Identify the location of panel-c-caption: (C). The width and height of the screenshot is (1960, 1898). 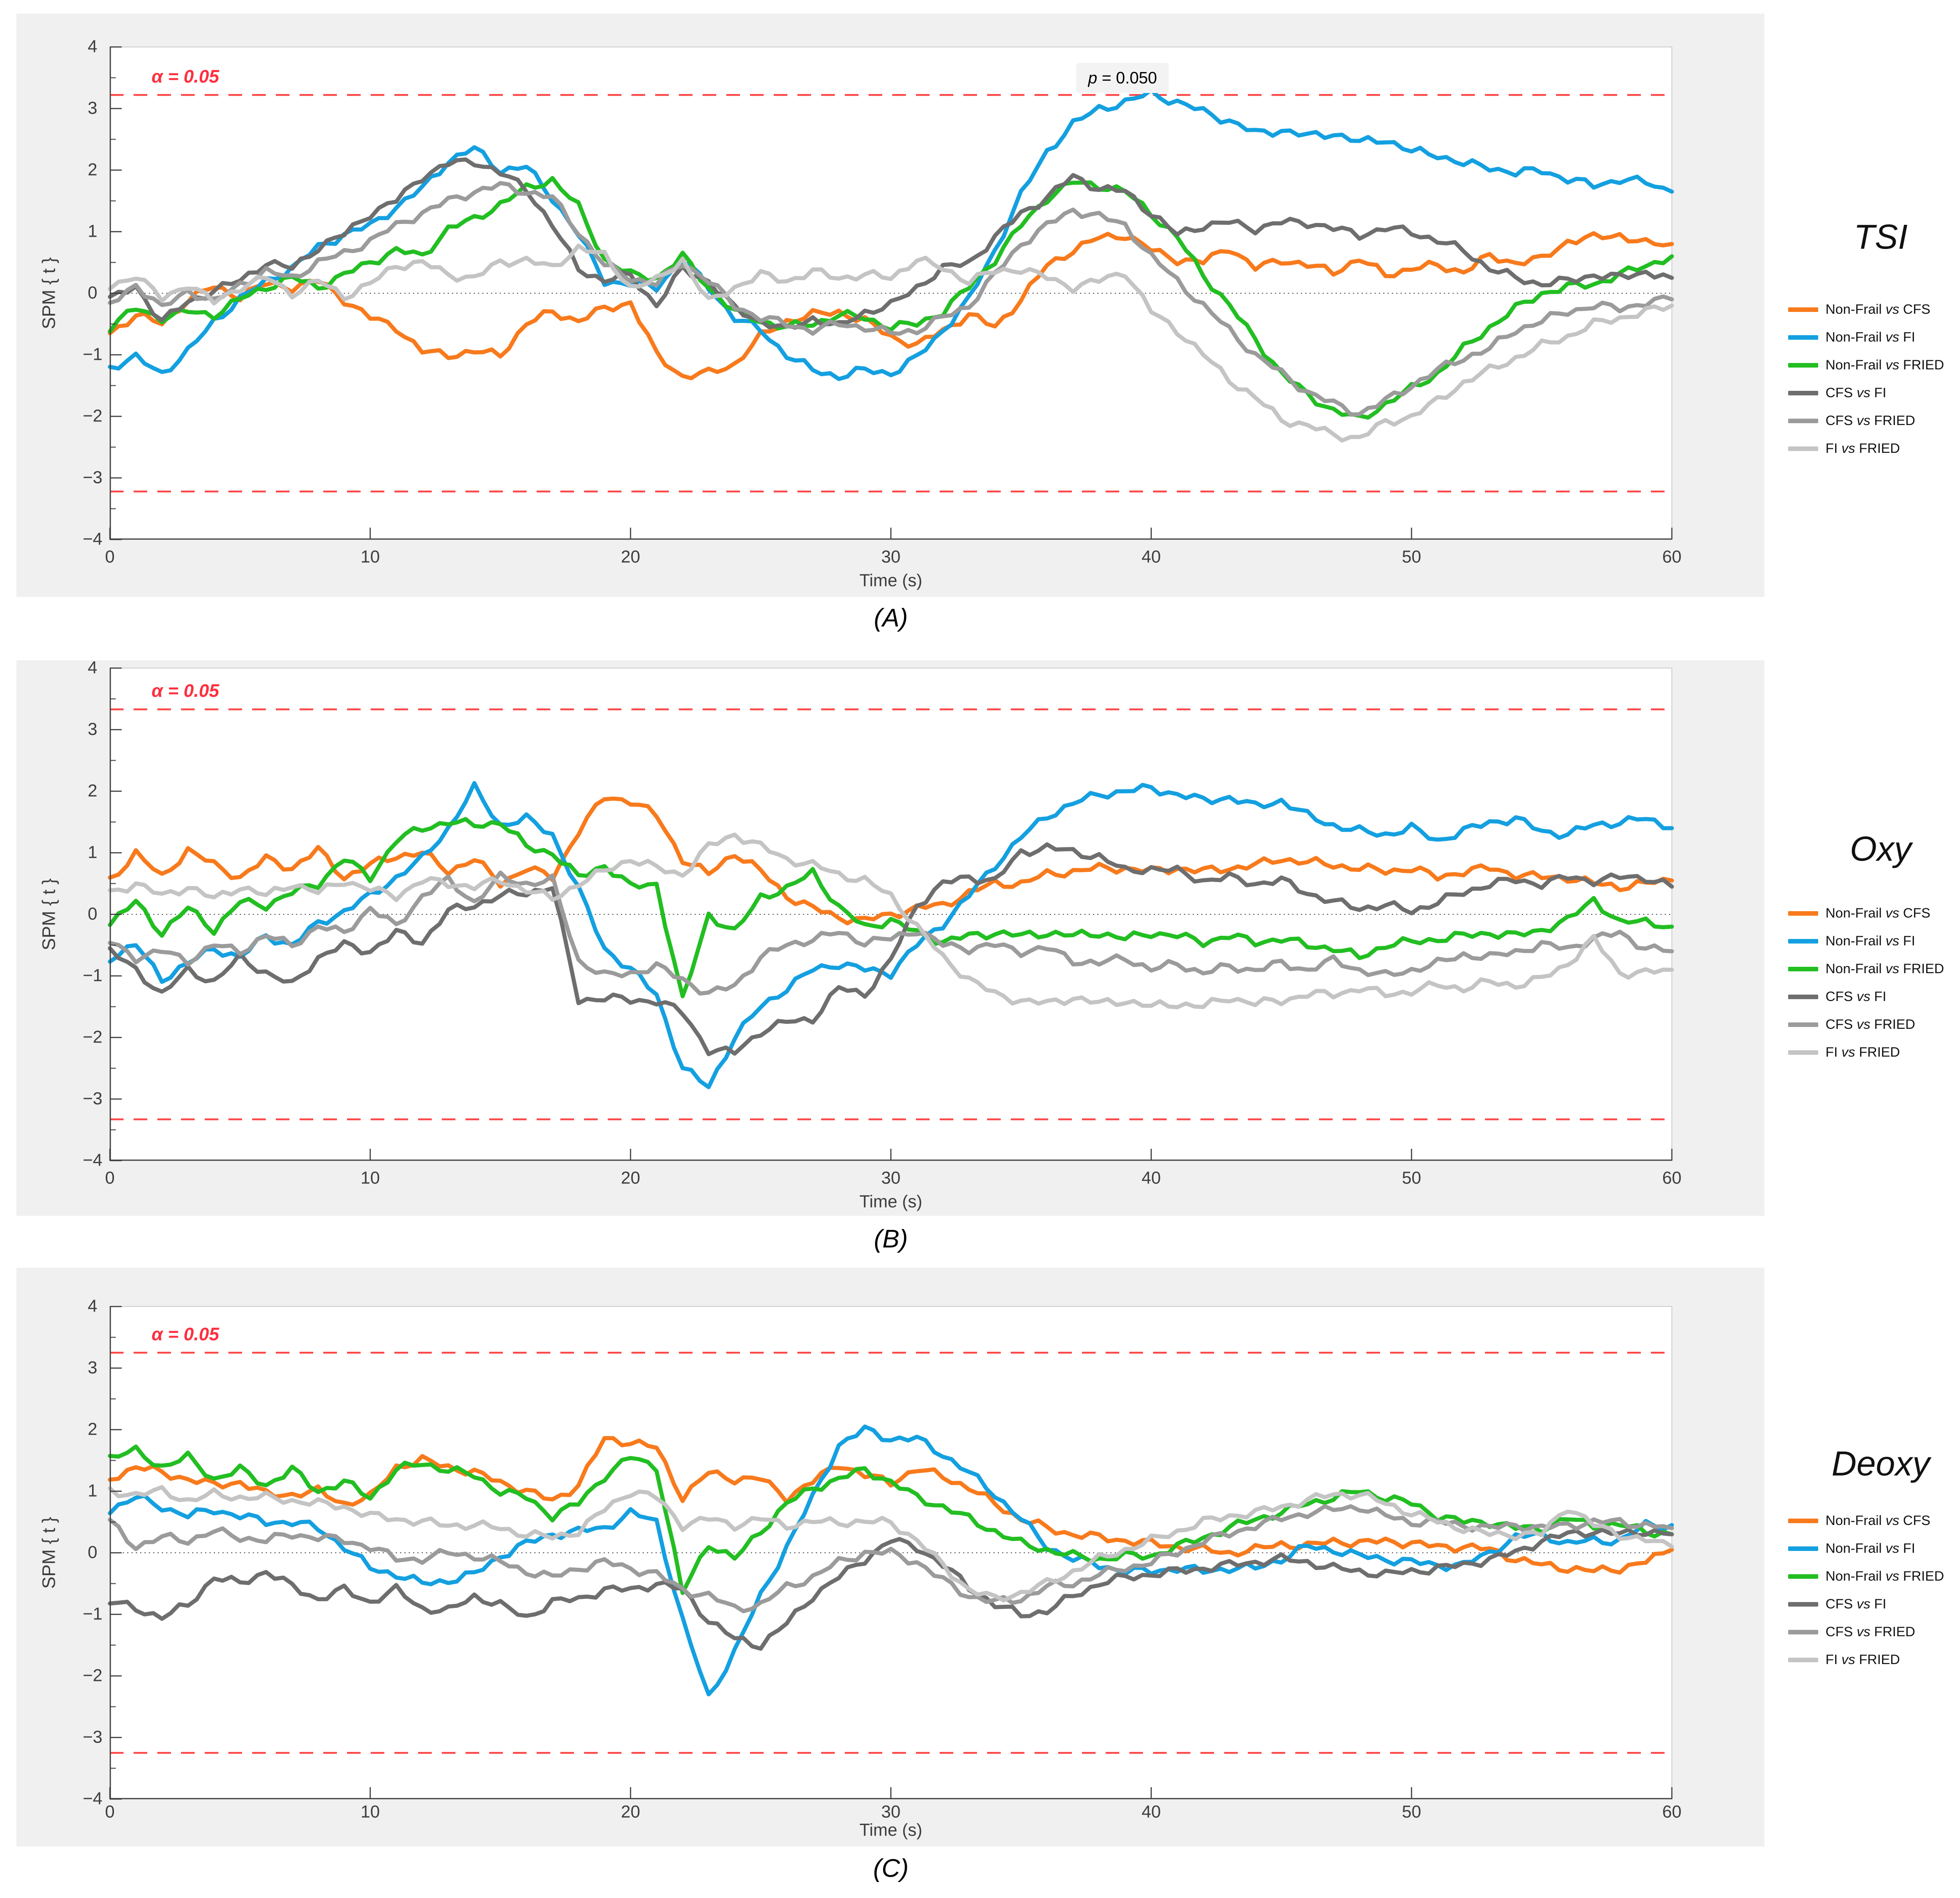
(891, 1867).